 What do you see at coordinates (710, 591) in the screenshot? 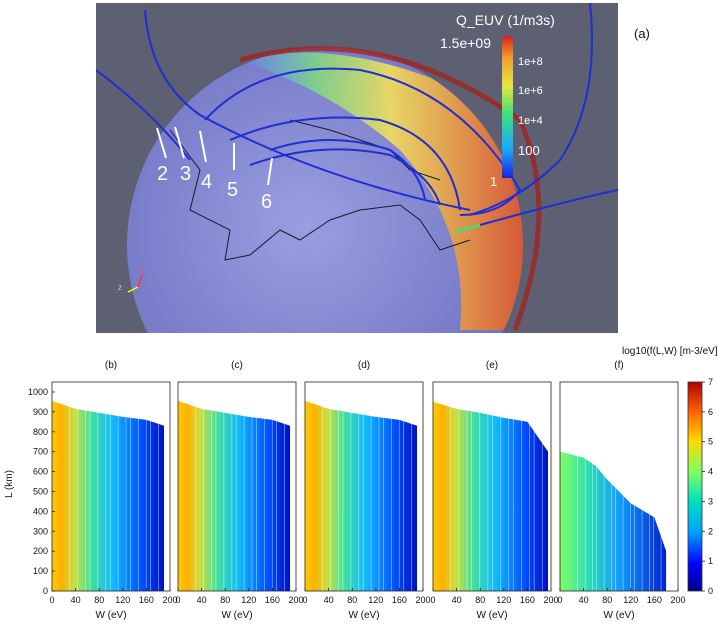
I see `colorbar-tick-label: 0` at bounding box center [710, 591].